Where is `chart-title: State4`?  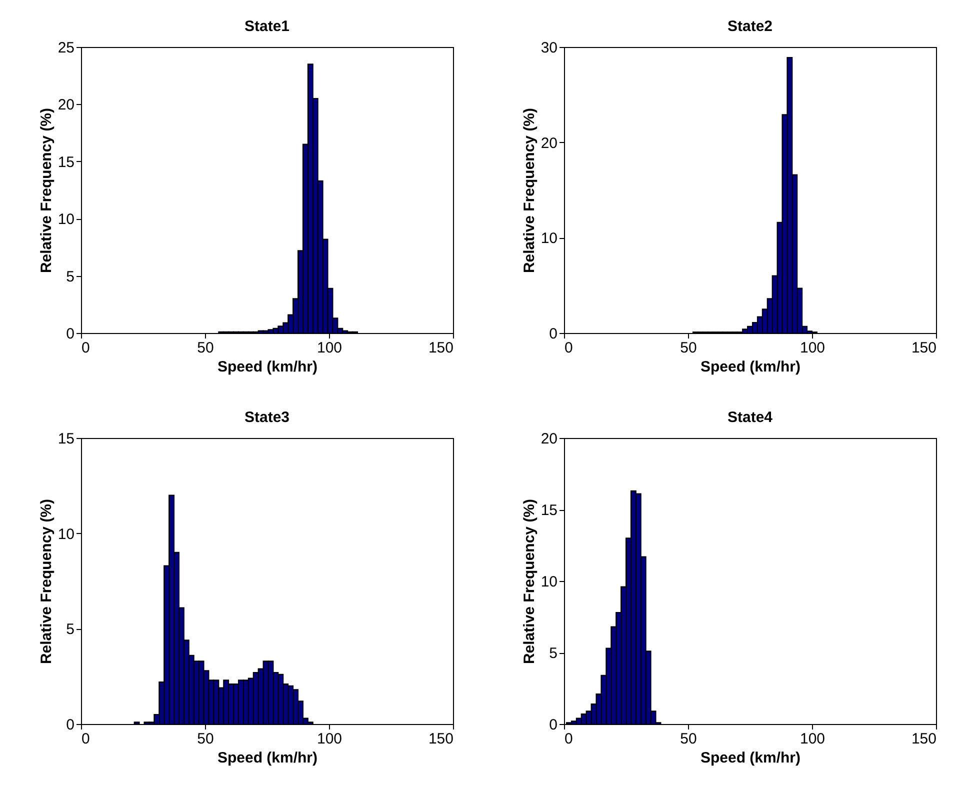
chart-title: State4 is located at coordinates (750, 417).